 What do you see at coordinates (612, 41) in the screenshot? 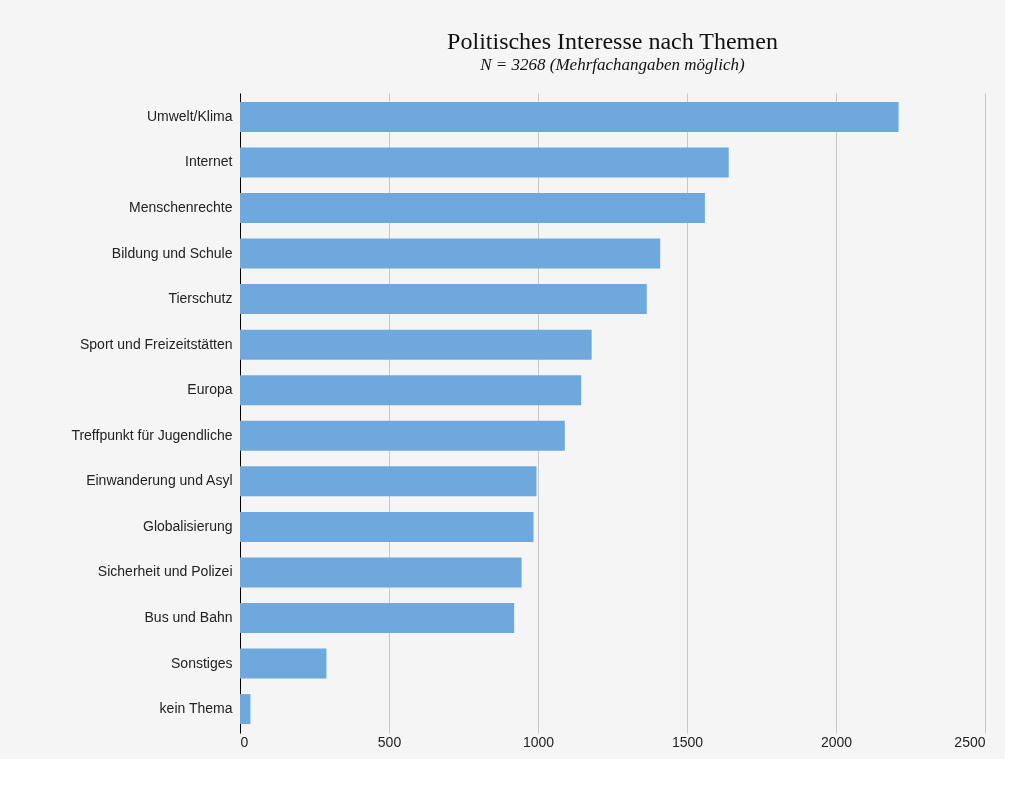
I see `chart-title: Politisches Interesse nach Themen` at bounding box center [612, 41].